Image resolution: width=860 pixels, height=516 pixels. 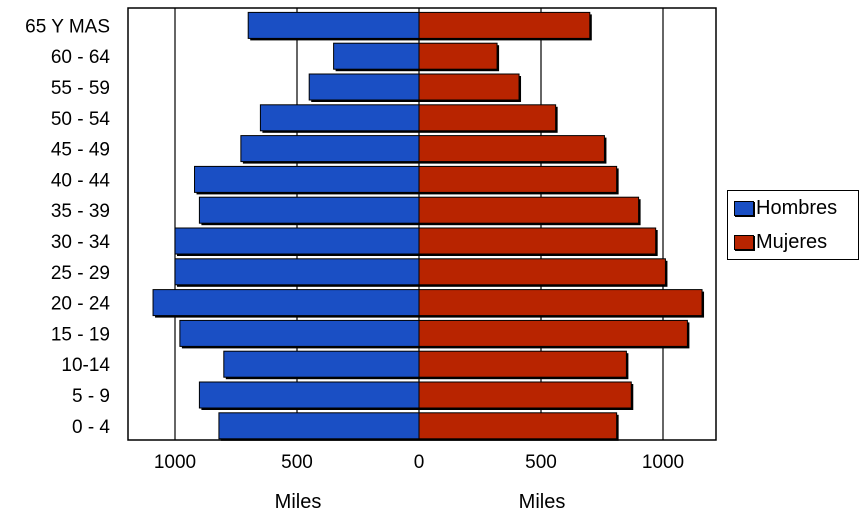 I want to click on y-tick-label: 45 - 49, so click(x=80, y=150).